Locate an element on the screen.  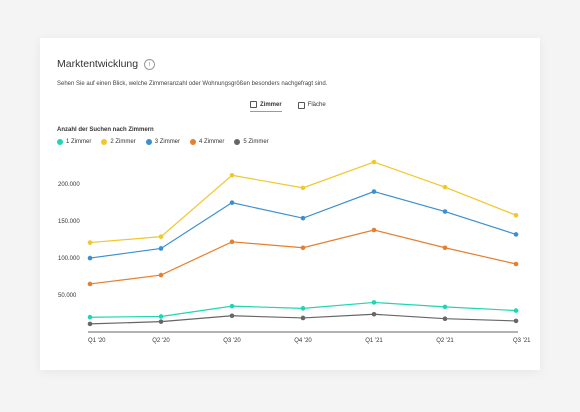
y-tick-label: 200.000 is located at coordinates (69, 185).